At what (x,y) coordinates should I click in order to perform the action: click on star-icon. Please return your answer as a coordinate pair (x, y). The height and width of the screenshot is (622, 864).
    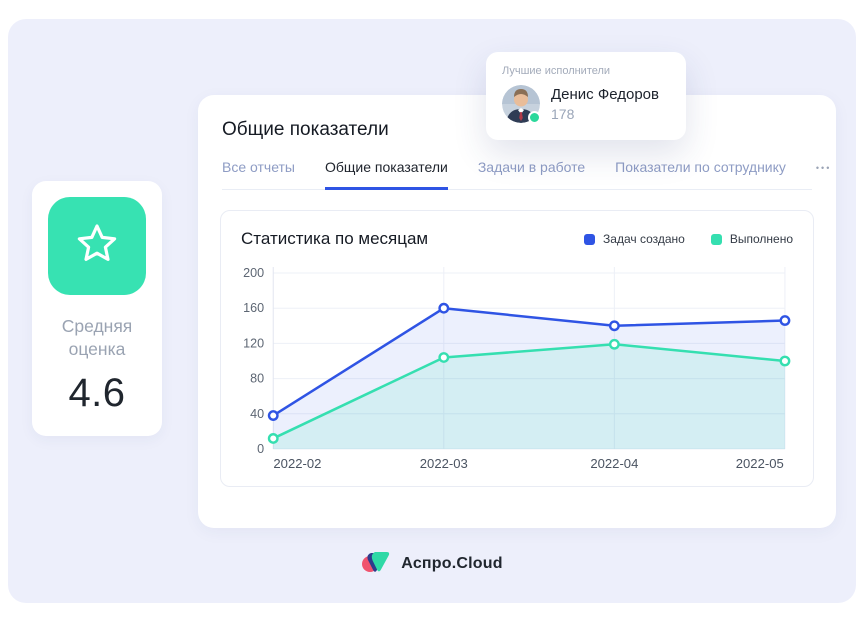
    Looking at the image, I should click on (97, 246).